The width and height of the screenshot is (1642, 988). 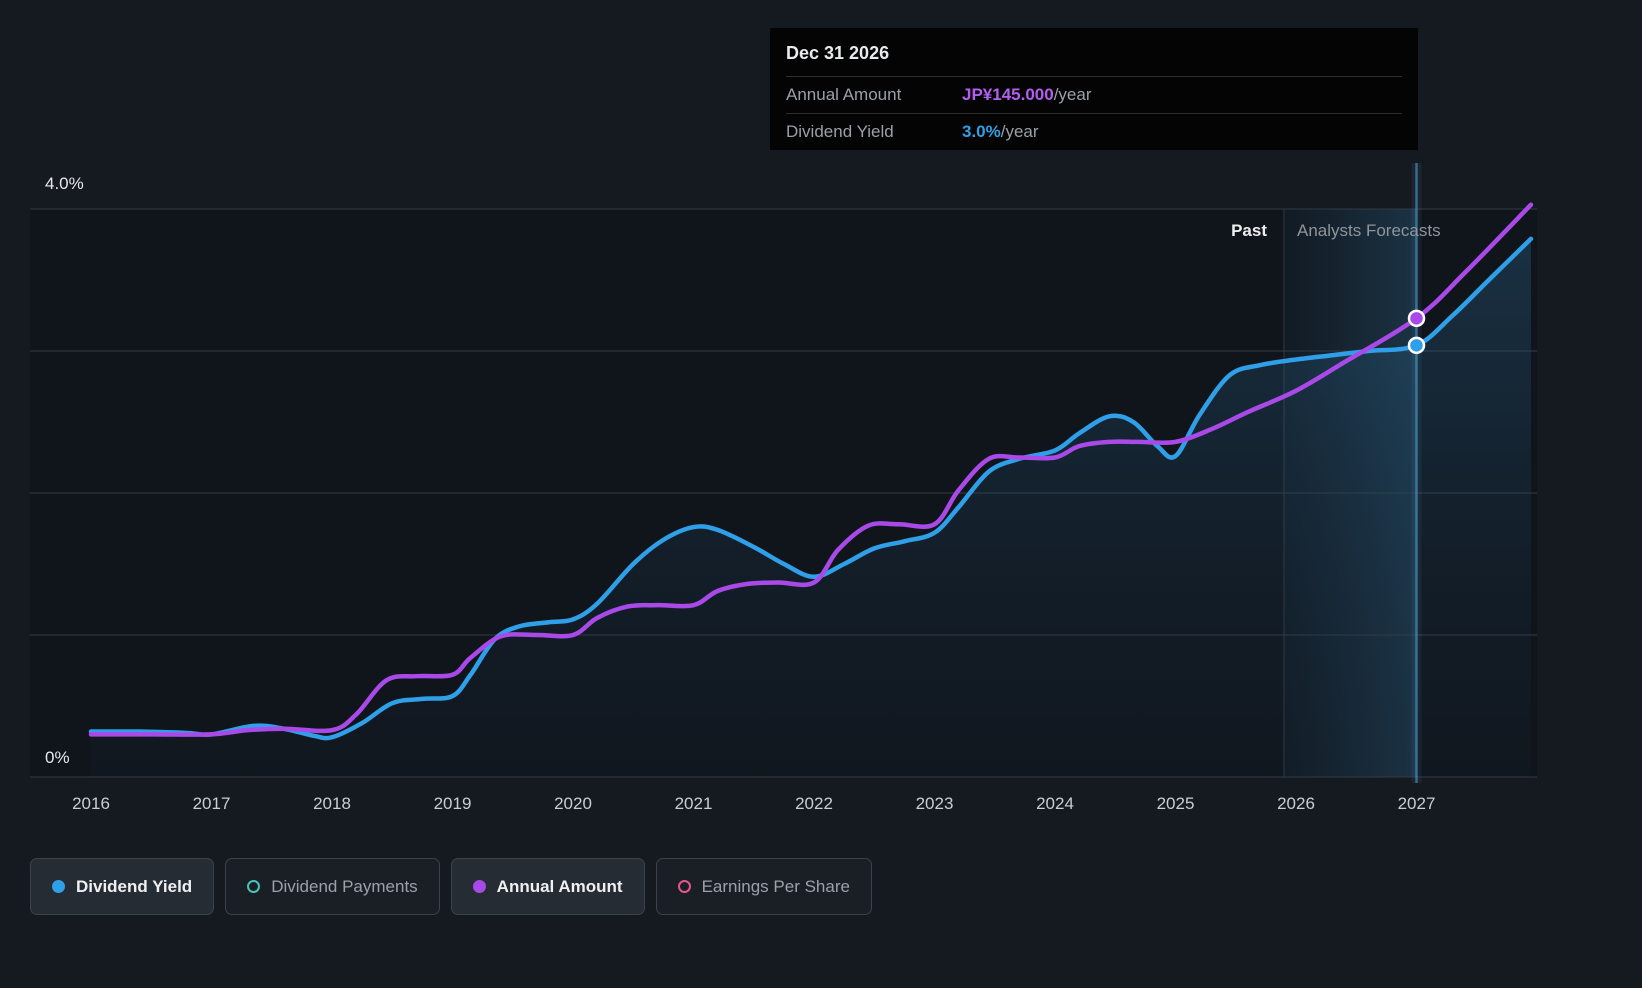 What do you see at coordinates (775, 886) in the screenshot?
I see `legend-label: Earnings Per Share` at bounding box center [775, 886].